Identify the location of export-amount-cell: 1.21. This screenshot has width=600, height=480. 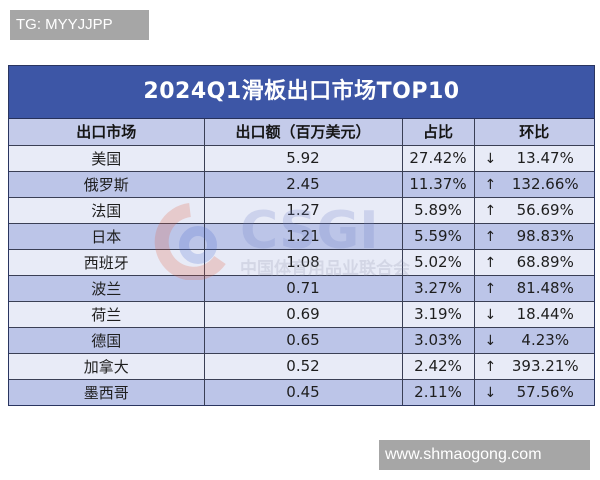
(303, 236).